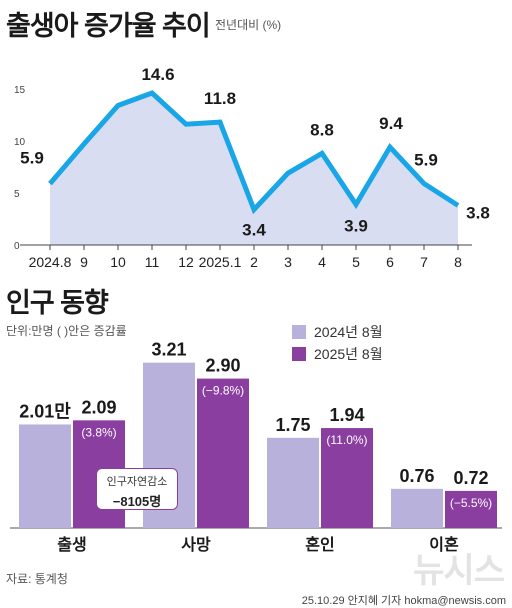 This screenshot has height=608, width=512. Describe the element at coordinates (346, 415) in the screenshot. I see `bar-value-label: 1.94` at that location.